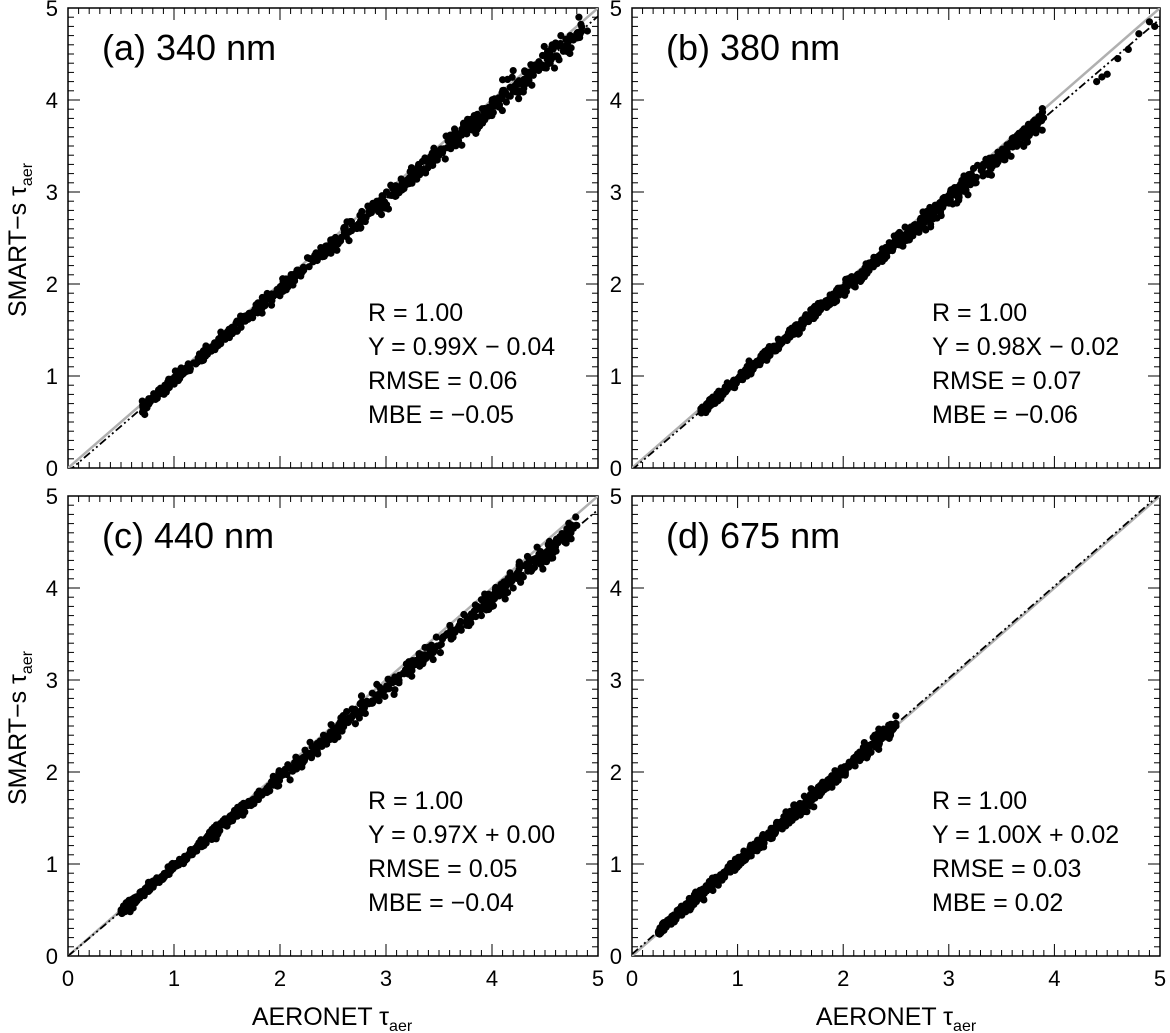 The width and height of the screenshot is (1170, 1033). Describe the element at coordinates (20, 239) in the screenshot. I see `y-axis-title-top: SMART−s τaer` at that location.